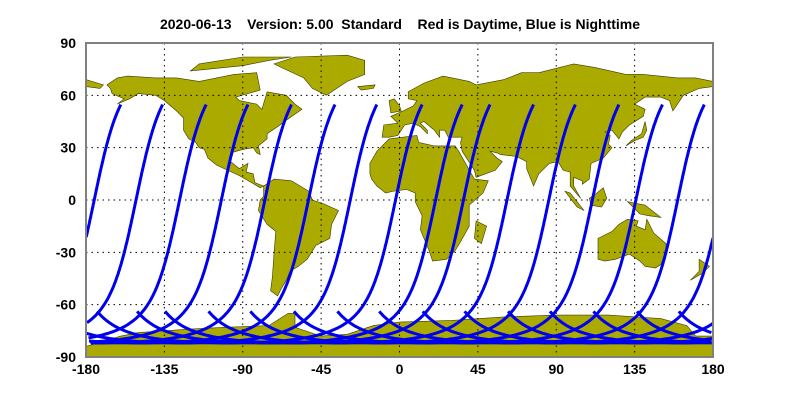 Image resolution: width=800 pixels, height=400 pixels. What do you see at coordinates (68, 95) in the screenshot?
I see `y-tick-label: 60` at bounding box center [68, 95].